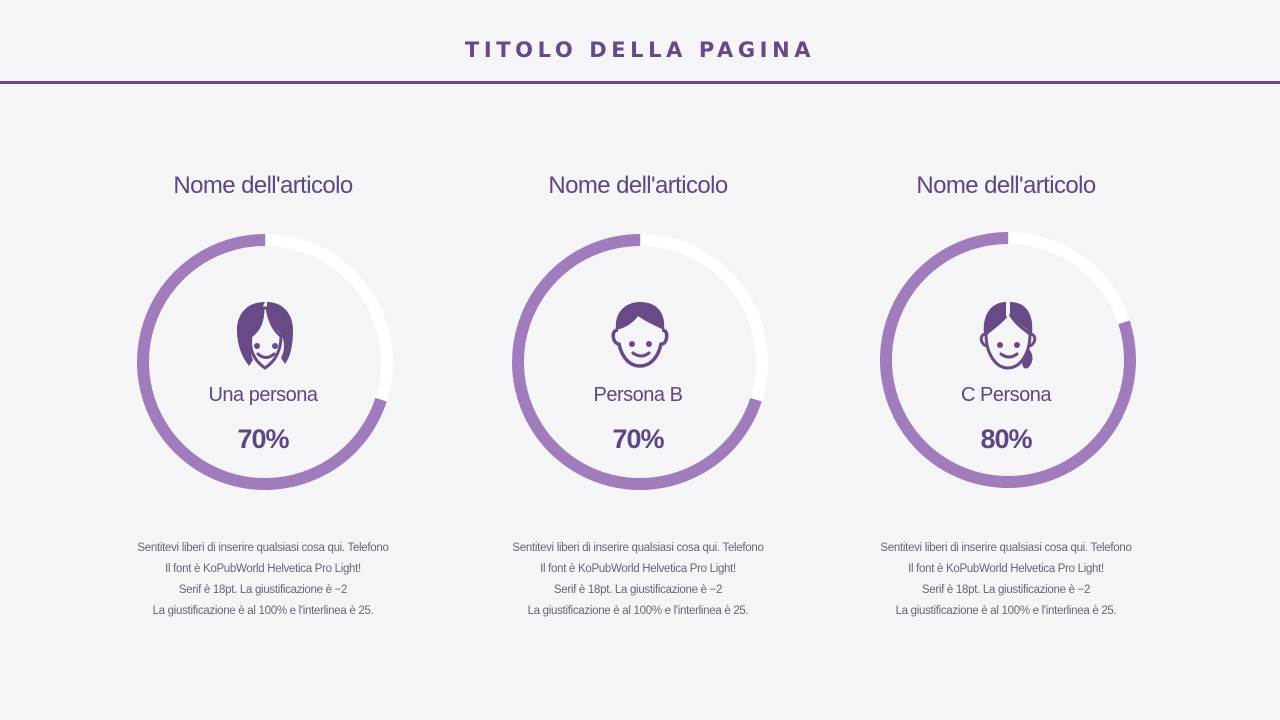 This screenshot has height=720, width=1280. What do you see at coordinates (1008, 334) in the screenshot?
I see `woman-ponytail-icon` at bounding box center [1008, 334].